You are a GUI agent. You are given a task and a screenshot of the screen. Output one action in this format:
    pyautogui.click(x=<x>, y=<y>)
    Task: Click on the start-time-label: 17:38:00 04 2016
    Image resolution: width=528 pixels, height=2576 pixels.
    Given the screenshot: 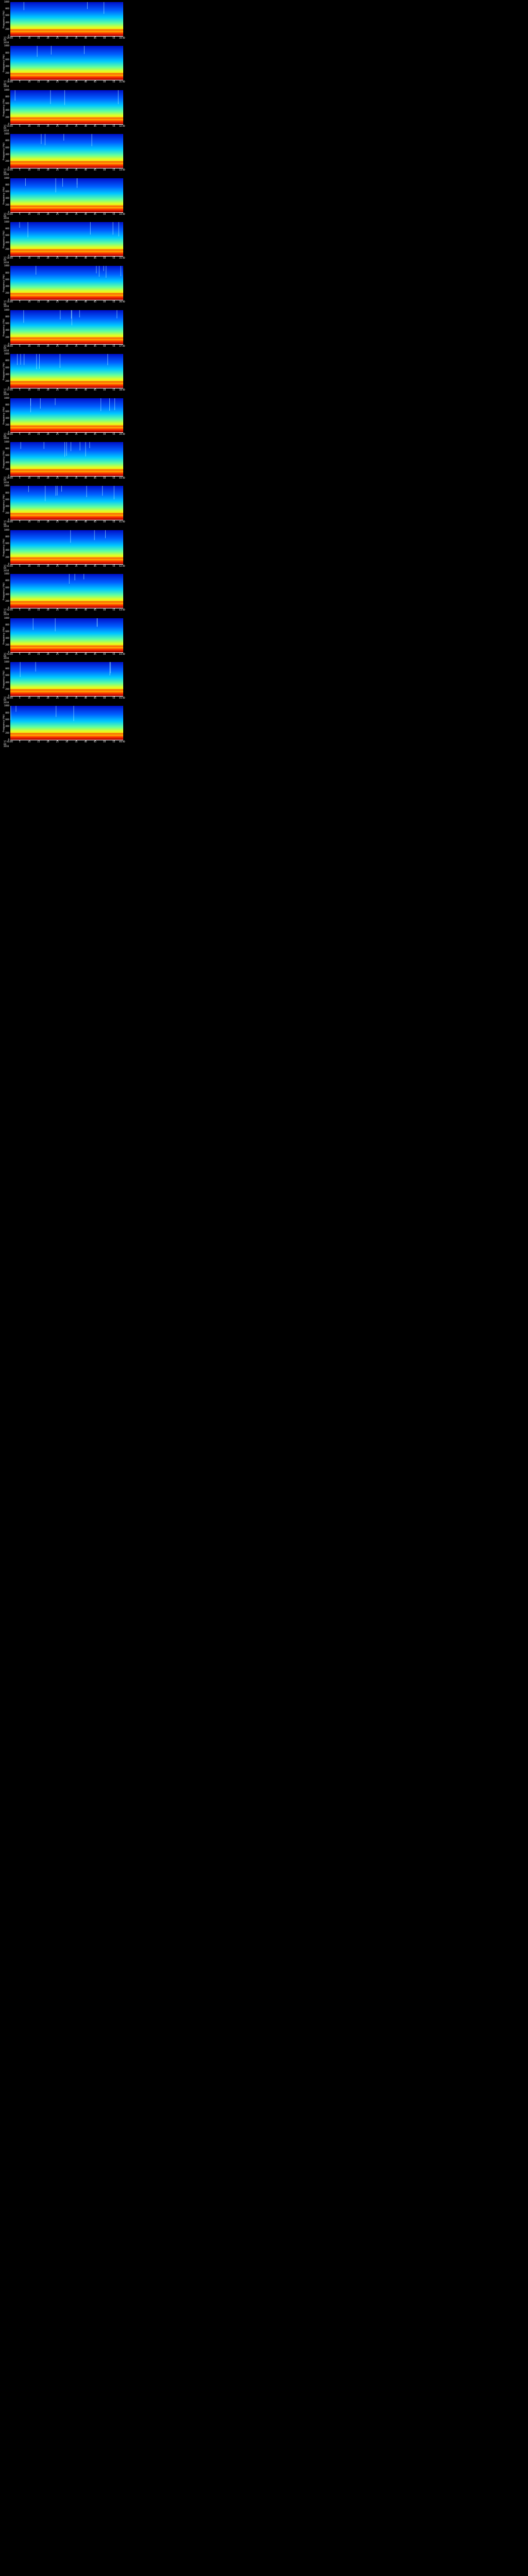 What is the action you would take?
    pyautogui.click(x=8, y=436)
    